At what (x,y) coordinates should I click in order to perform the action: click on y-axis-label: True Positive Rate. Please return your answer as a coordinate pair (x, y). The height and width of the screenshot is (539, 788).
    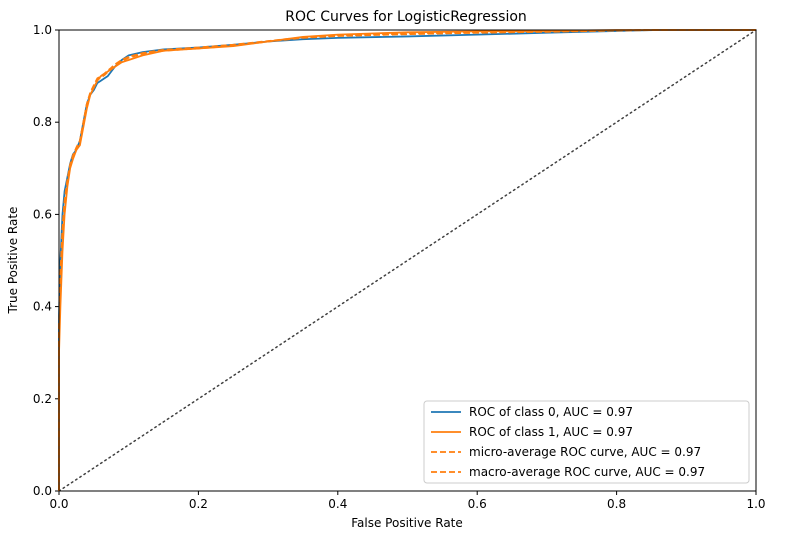
    Looking at the image, I should click on (13, 261).